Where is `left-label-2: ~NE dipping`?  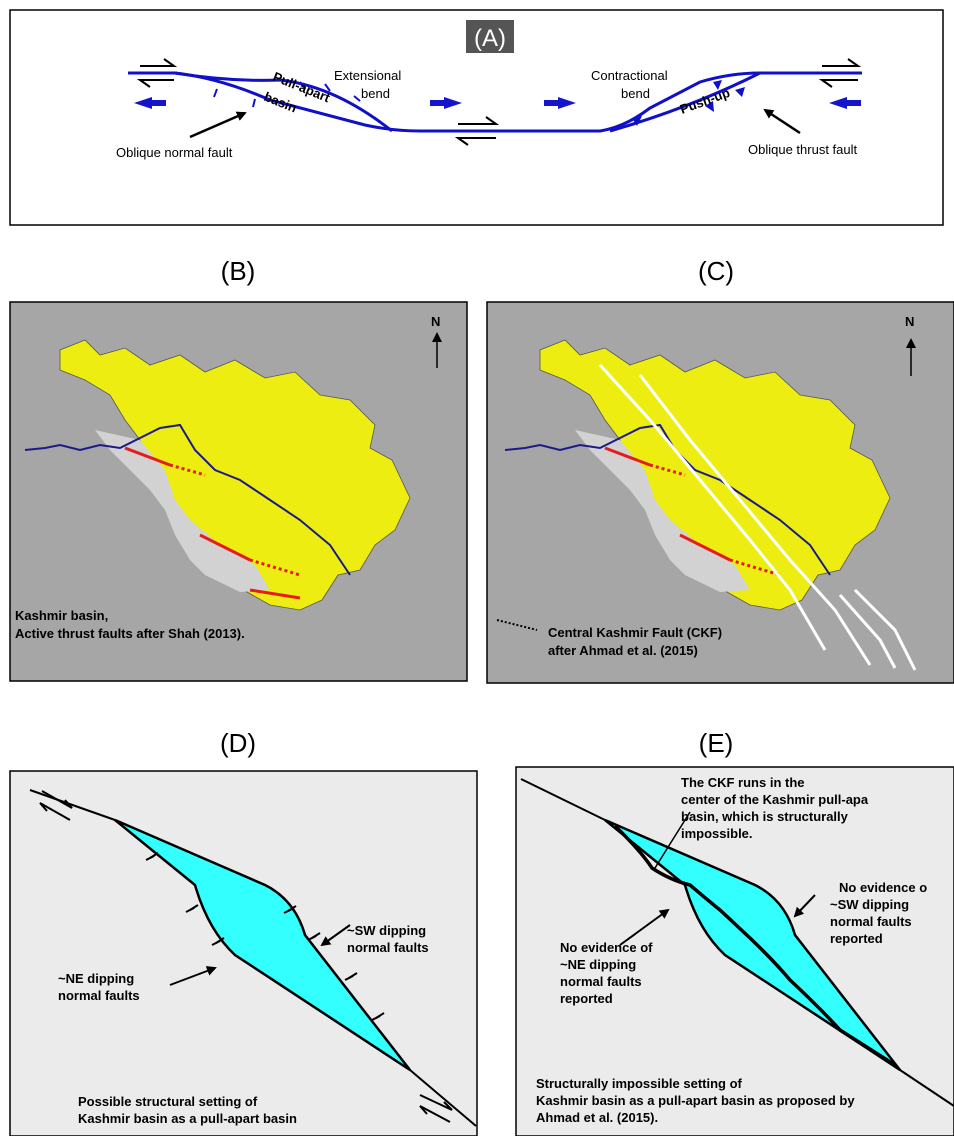 left-label-2: ~NE dipping is located at coordinates (598, 964).